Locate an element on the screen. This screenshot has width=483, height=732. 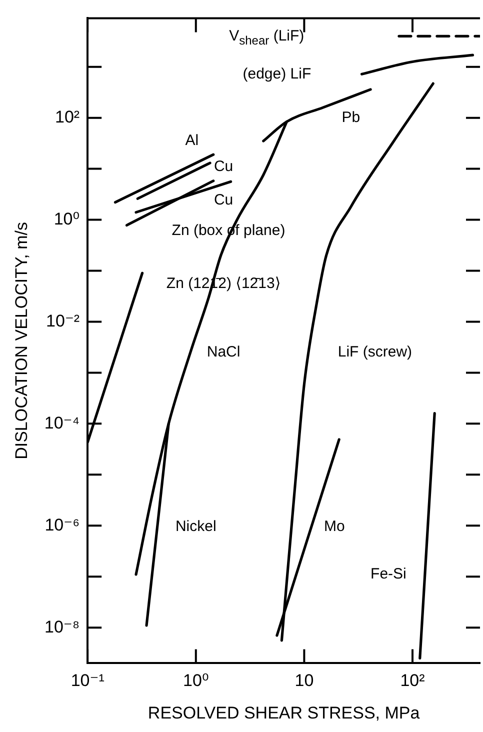
y-axis-title: DISLOCATION VELOCITY, m/s is located at coordinates (21, 341).